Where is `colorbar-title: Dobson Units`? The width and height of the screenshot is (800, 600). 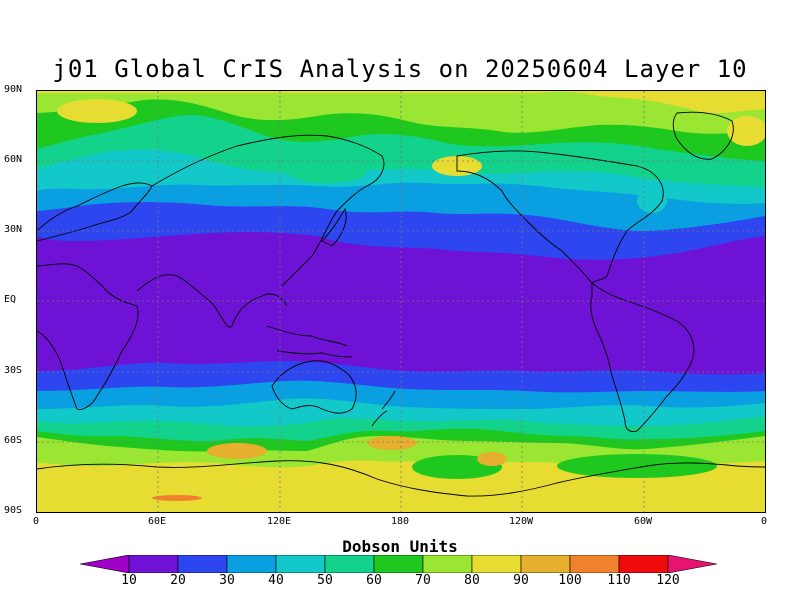 colorbar-title: Dobson Units is located at coordinates (400, 546).